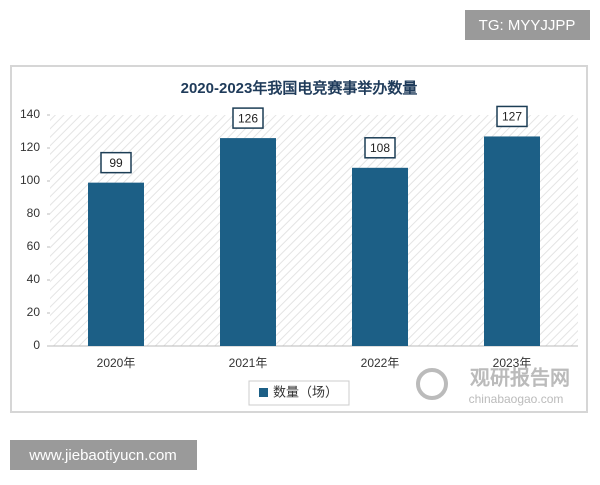 The height and width of the screenshot is (485, 600). Describe the element at coordinates (30, 147) in the screenshot. I see `y-tick-label: 120` at that location.